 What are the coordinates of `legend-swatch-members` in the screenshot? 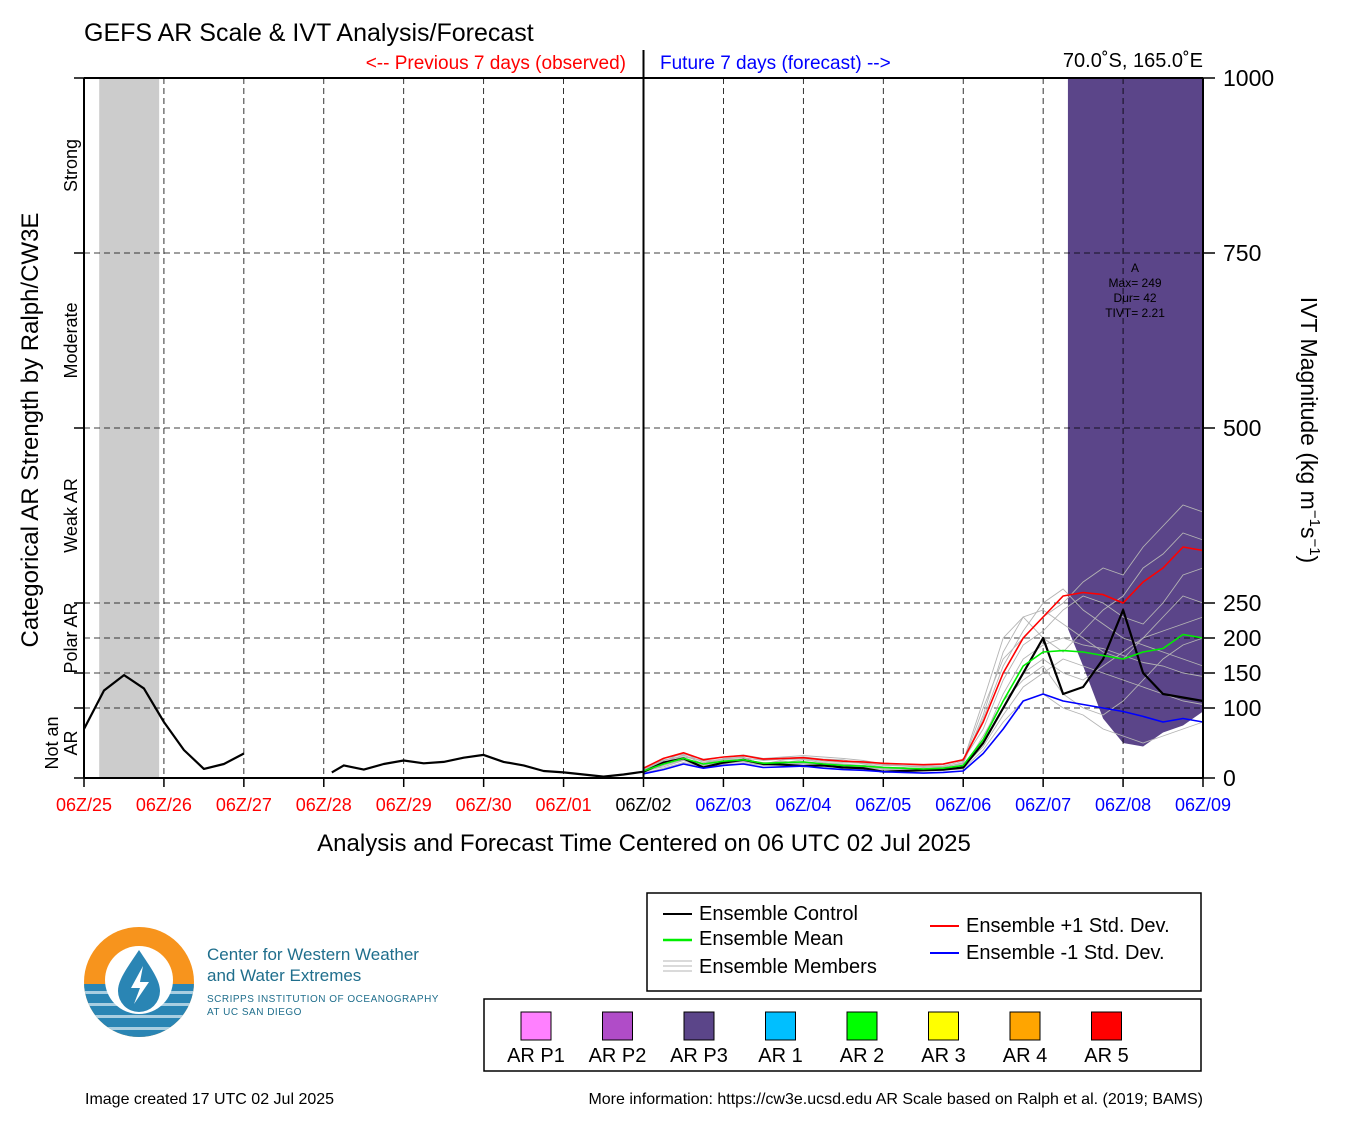 It's located at (677, 966).